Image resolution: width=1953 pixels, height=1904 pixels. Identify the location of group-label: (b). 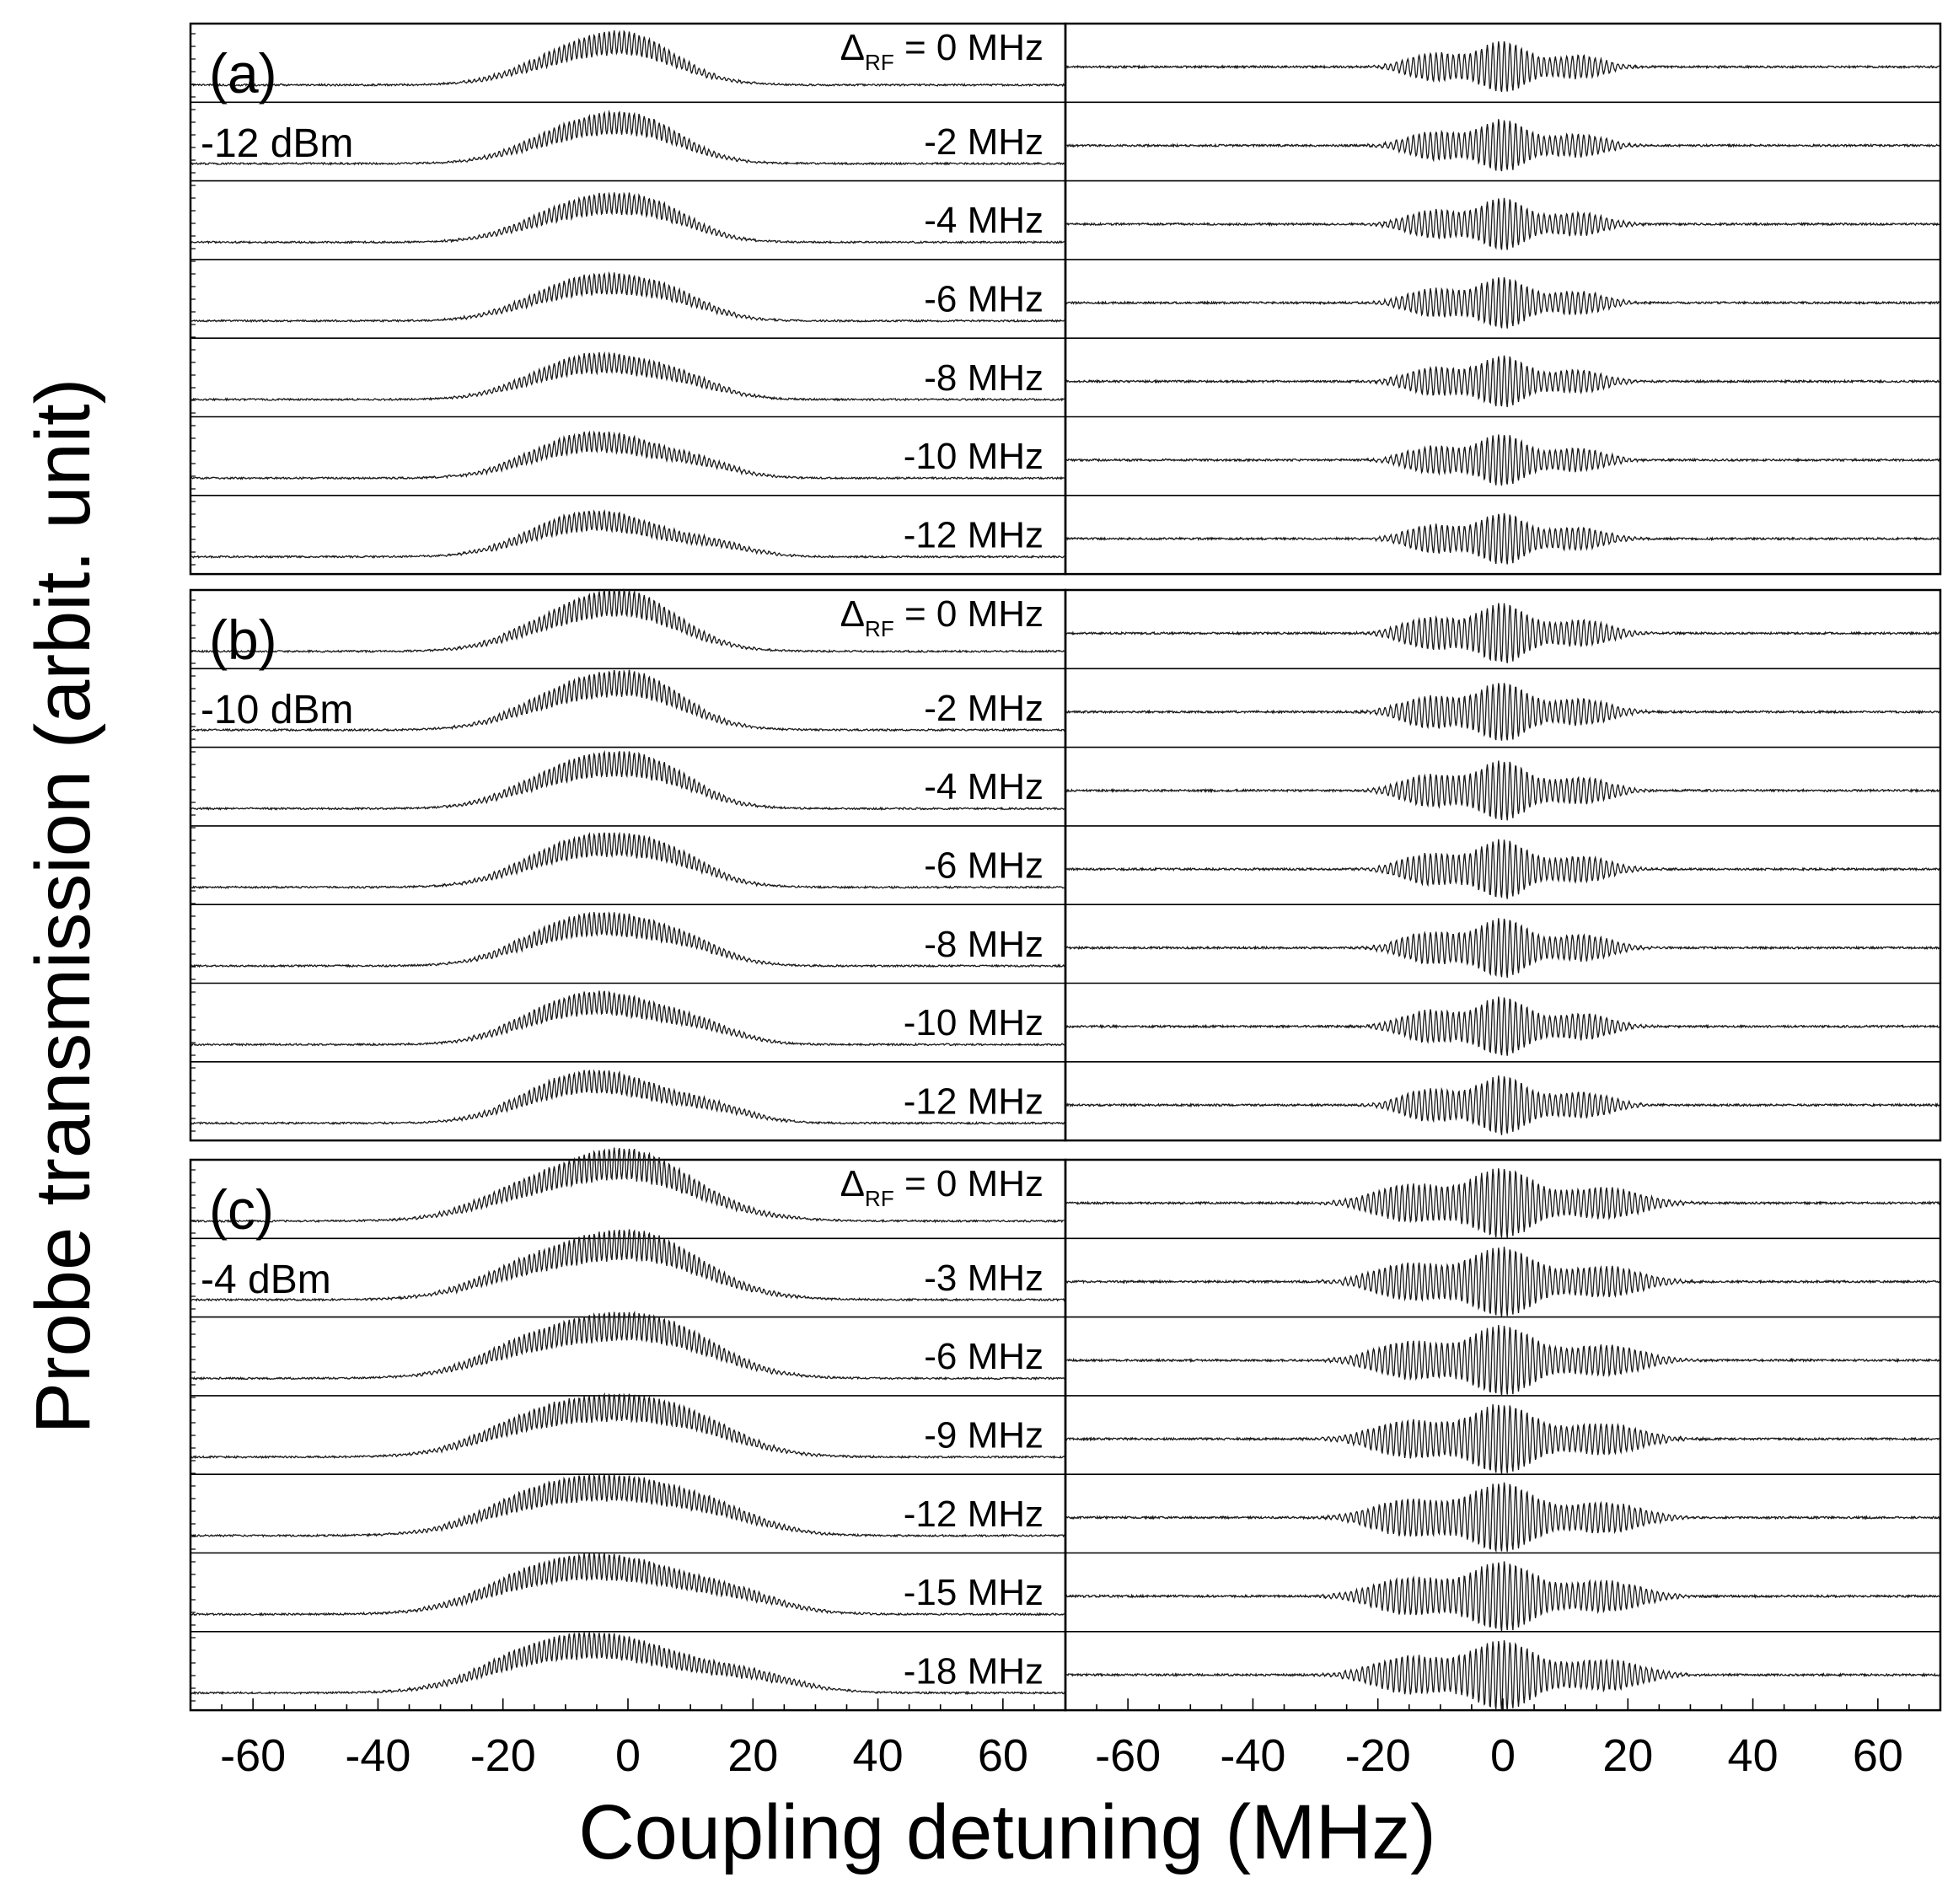
(243, 640).